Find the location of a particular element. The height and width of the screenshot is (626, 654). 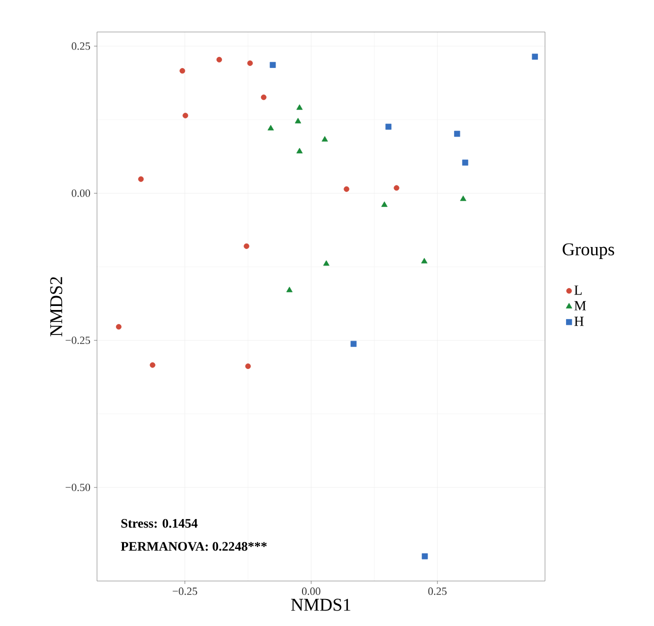

x-tick-label: −0.25 is located at coordinates (185, 591).